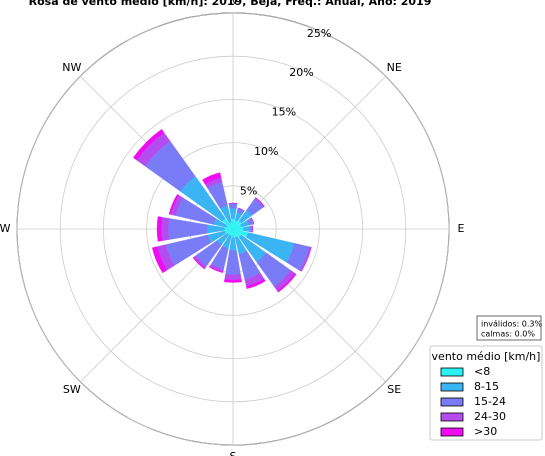 This screenshot has width=545, height=456. Describe the element at coordinates (72, 389) in the screenshot. I see `direction-label: SW` at that location.